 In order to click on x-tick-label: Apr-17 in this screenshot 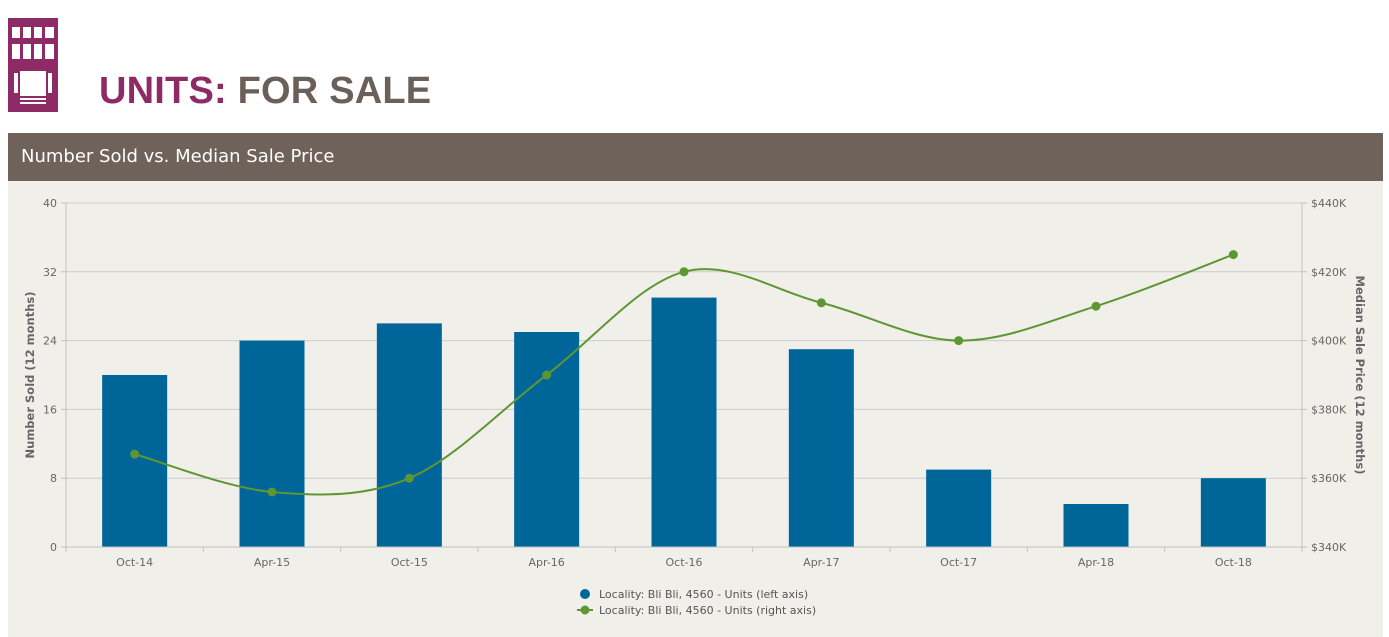, I will do `click(821, 562)`.